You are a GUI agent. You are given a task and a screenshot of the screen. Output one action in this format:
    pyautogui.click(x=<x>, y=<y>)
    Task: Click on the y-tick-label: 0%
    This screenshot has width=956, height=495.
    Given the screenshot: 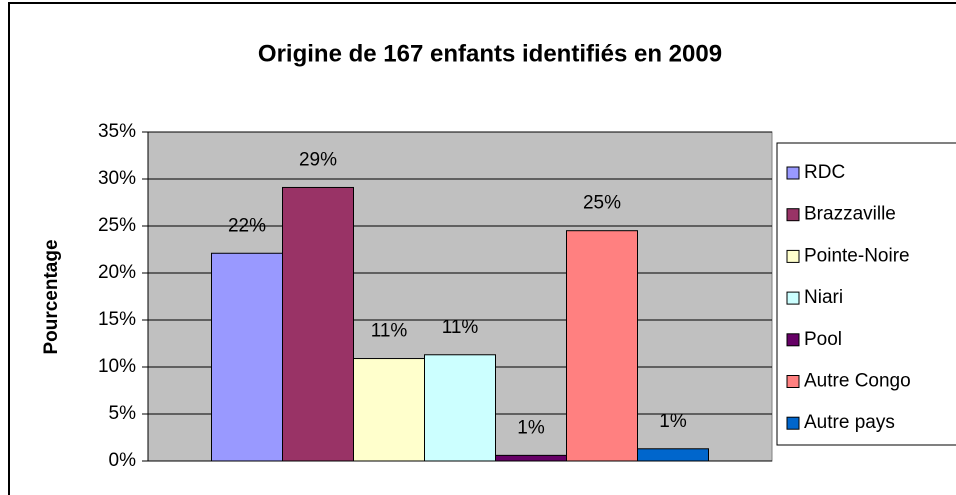 What is the action you would take?
    pyautogui.click(x=123, y=460)
    